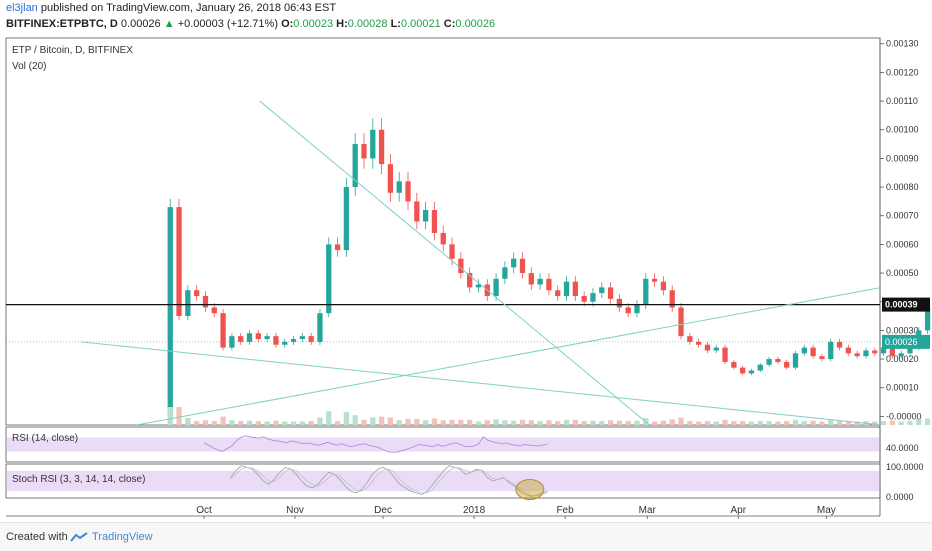 The height and width of the screenshot is (551, 932). I want to click on low-label: L:, so click(395, 24).